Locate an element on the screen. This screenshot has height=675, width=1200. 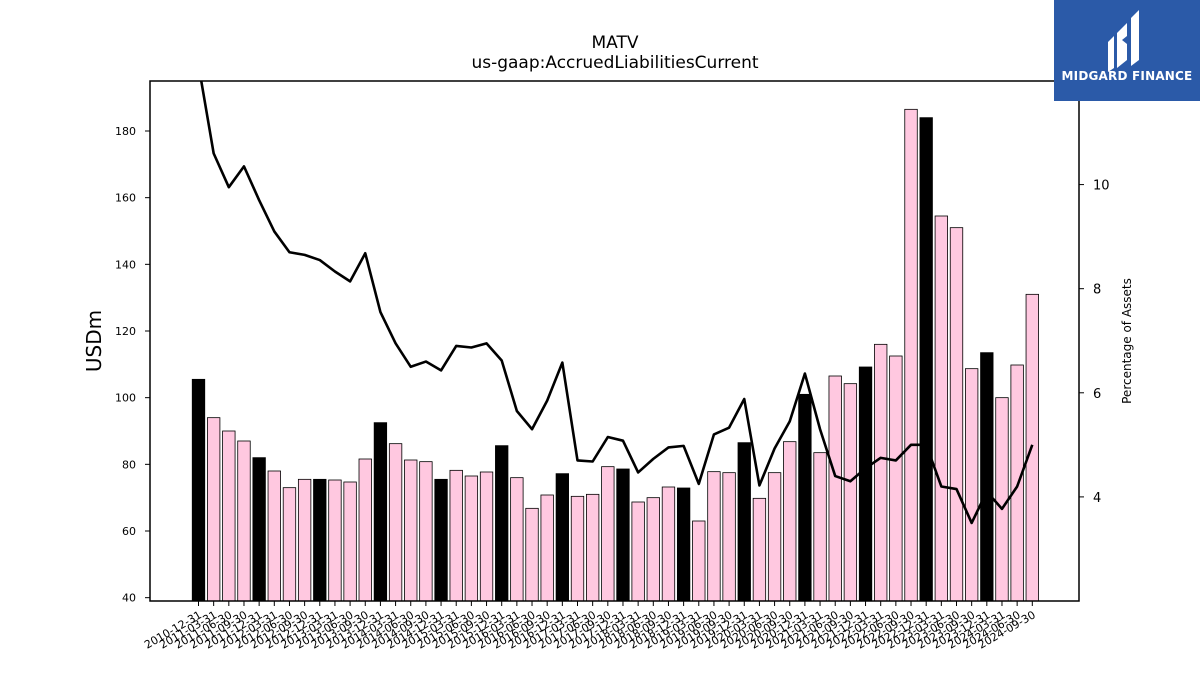
y-tick-label: 60 is located at coordinates (129, 531).